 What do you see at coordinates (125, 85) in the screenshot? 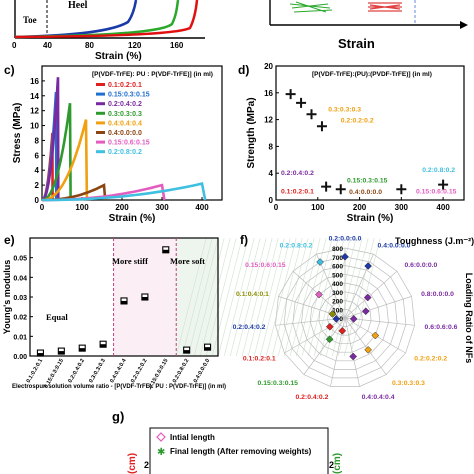
I see `panel-c-legend-entry-1: 0.1:0.2:0.1` at bounding box center [125, 85].